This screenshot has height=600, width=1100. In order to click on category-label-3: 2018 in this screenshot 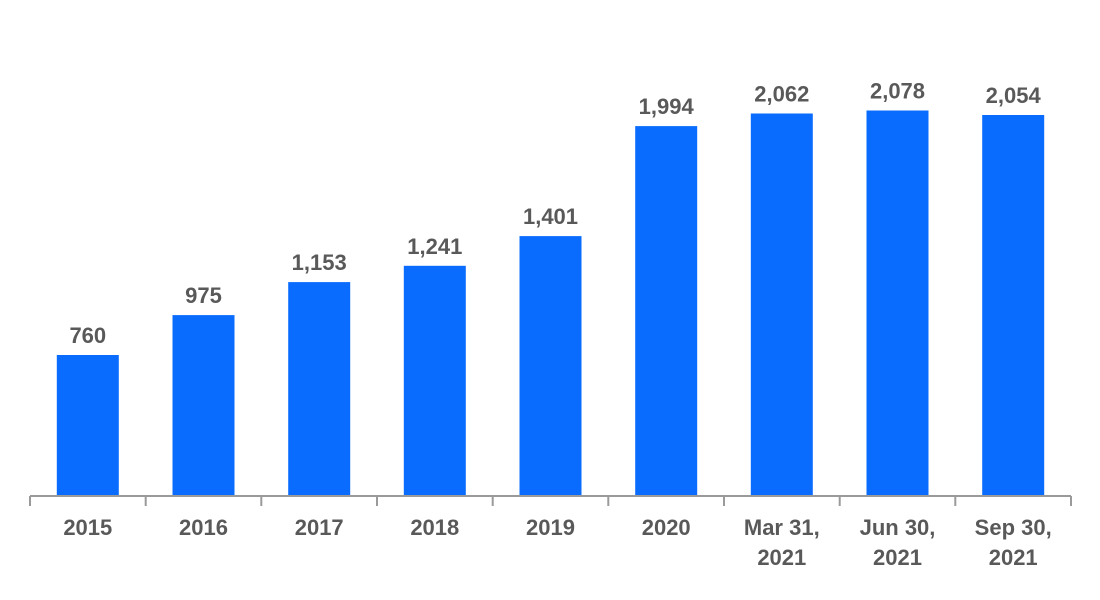, I will do `click(434, 527)`.